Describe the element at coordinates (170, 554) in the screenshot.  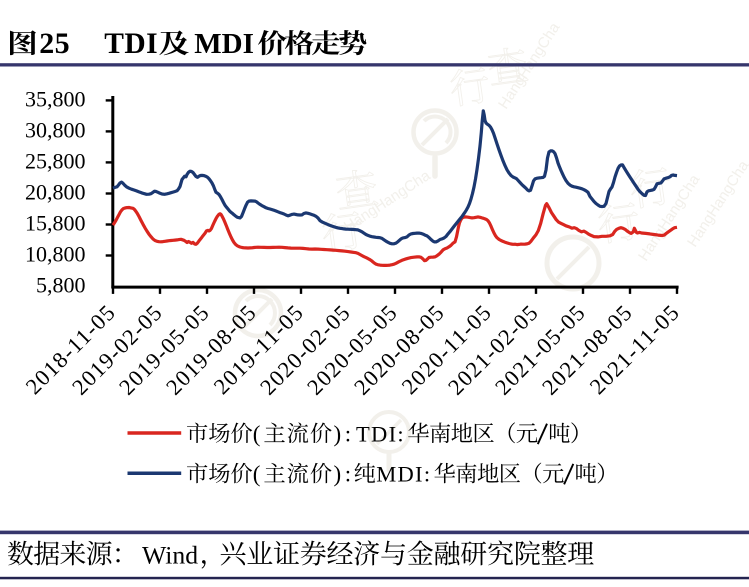
I see `svg-text: Wind` at that location.